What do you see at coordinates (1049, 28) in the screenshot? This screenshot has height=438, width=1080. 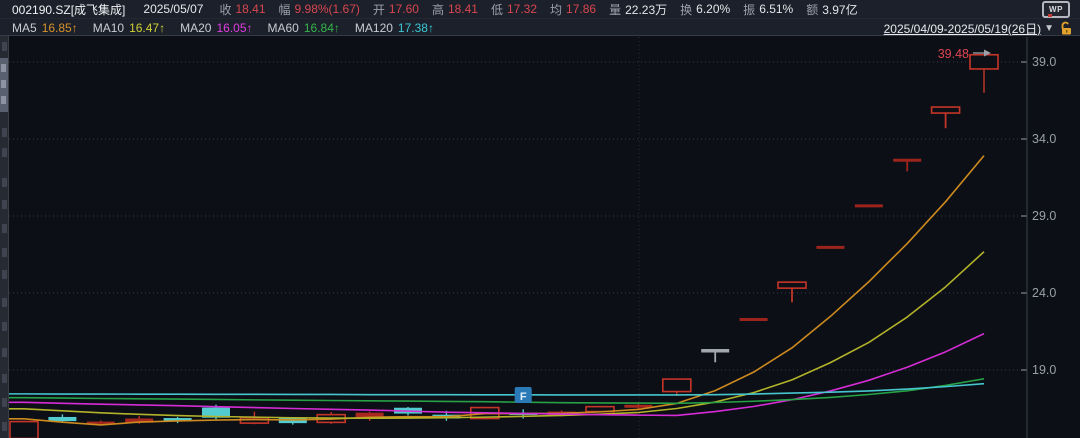 I see `chevron-down-icon: ▼` at bounding box center [1049, 28].